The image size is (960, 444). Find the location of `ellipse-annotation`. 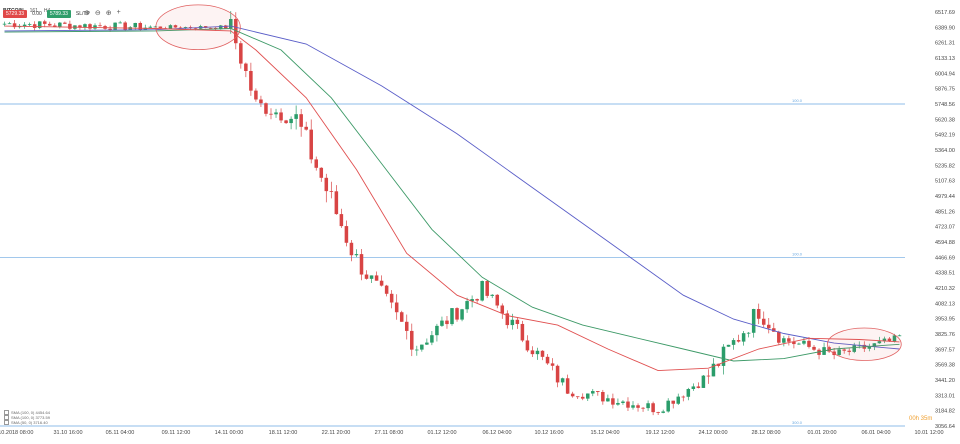

ellipse-annotation is located at coordinates (864, 344).